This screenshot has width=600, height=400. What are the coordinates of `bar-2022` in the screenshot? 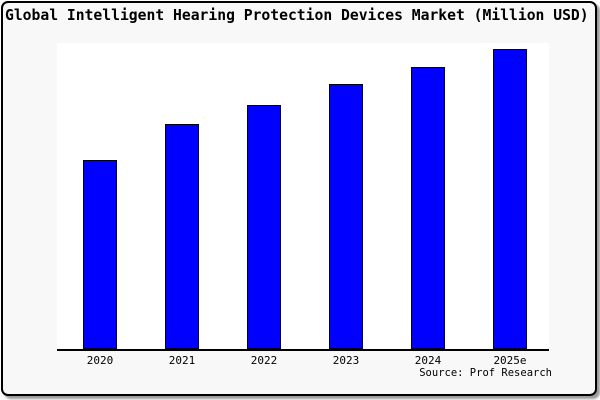 It's located at (264, 227).